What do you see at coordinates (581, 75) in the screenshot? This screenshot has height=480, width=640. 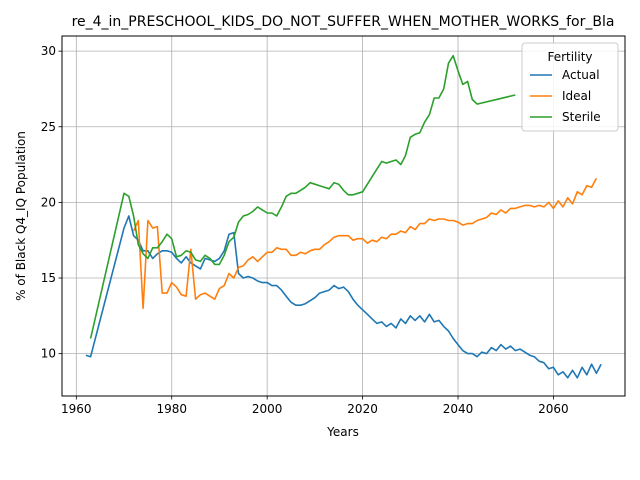 I see `legend-label-actual: Actual` at bounding box center [581, 75].